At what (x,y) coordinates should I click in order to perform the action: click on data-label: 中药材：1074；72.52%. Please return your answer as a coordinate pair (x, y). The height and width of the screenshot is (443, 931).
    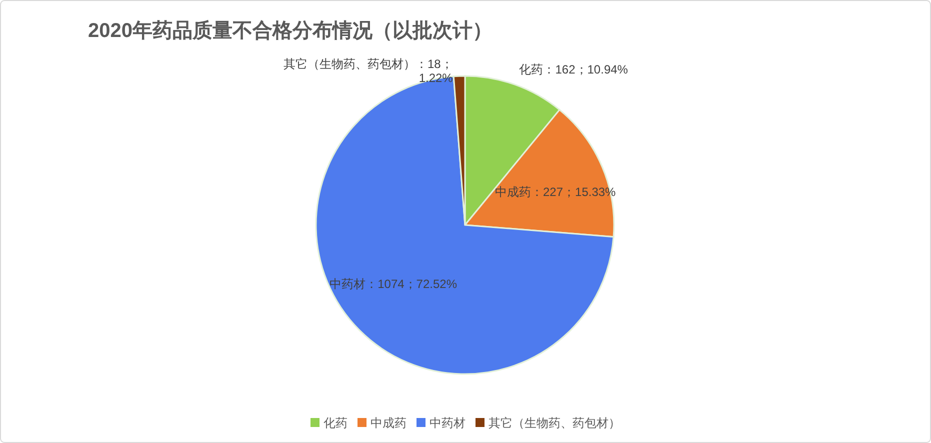
    Looking at the image, I should click on (394, 284).